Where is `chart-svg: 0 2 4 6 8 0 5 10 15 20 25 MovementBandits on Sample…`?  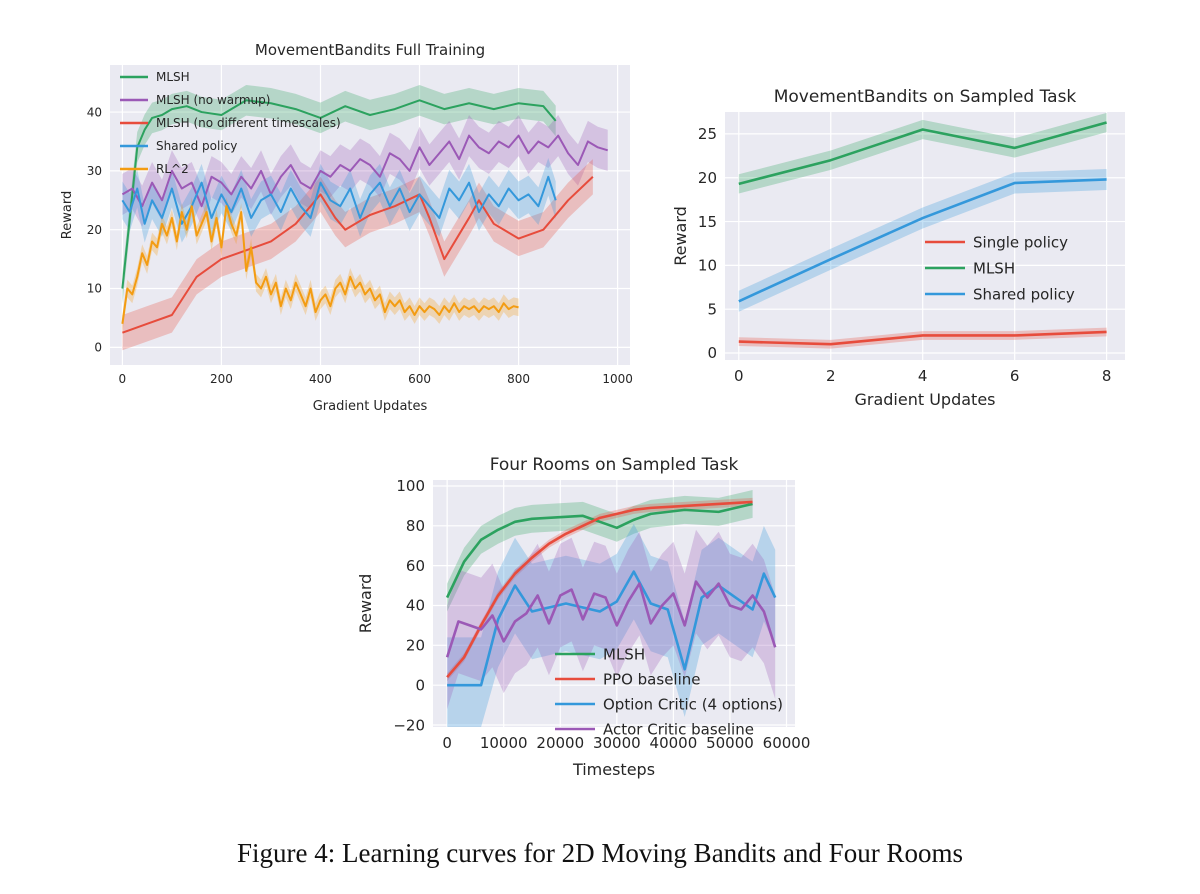 chart-svg: 0 2 4 6 8 0 5 10 15 20 25 MovementBandits on Sample… is located at coordinates (898, 248).